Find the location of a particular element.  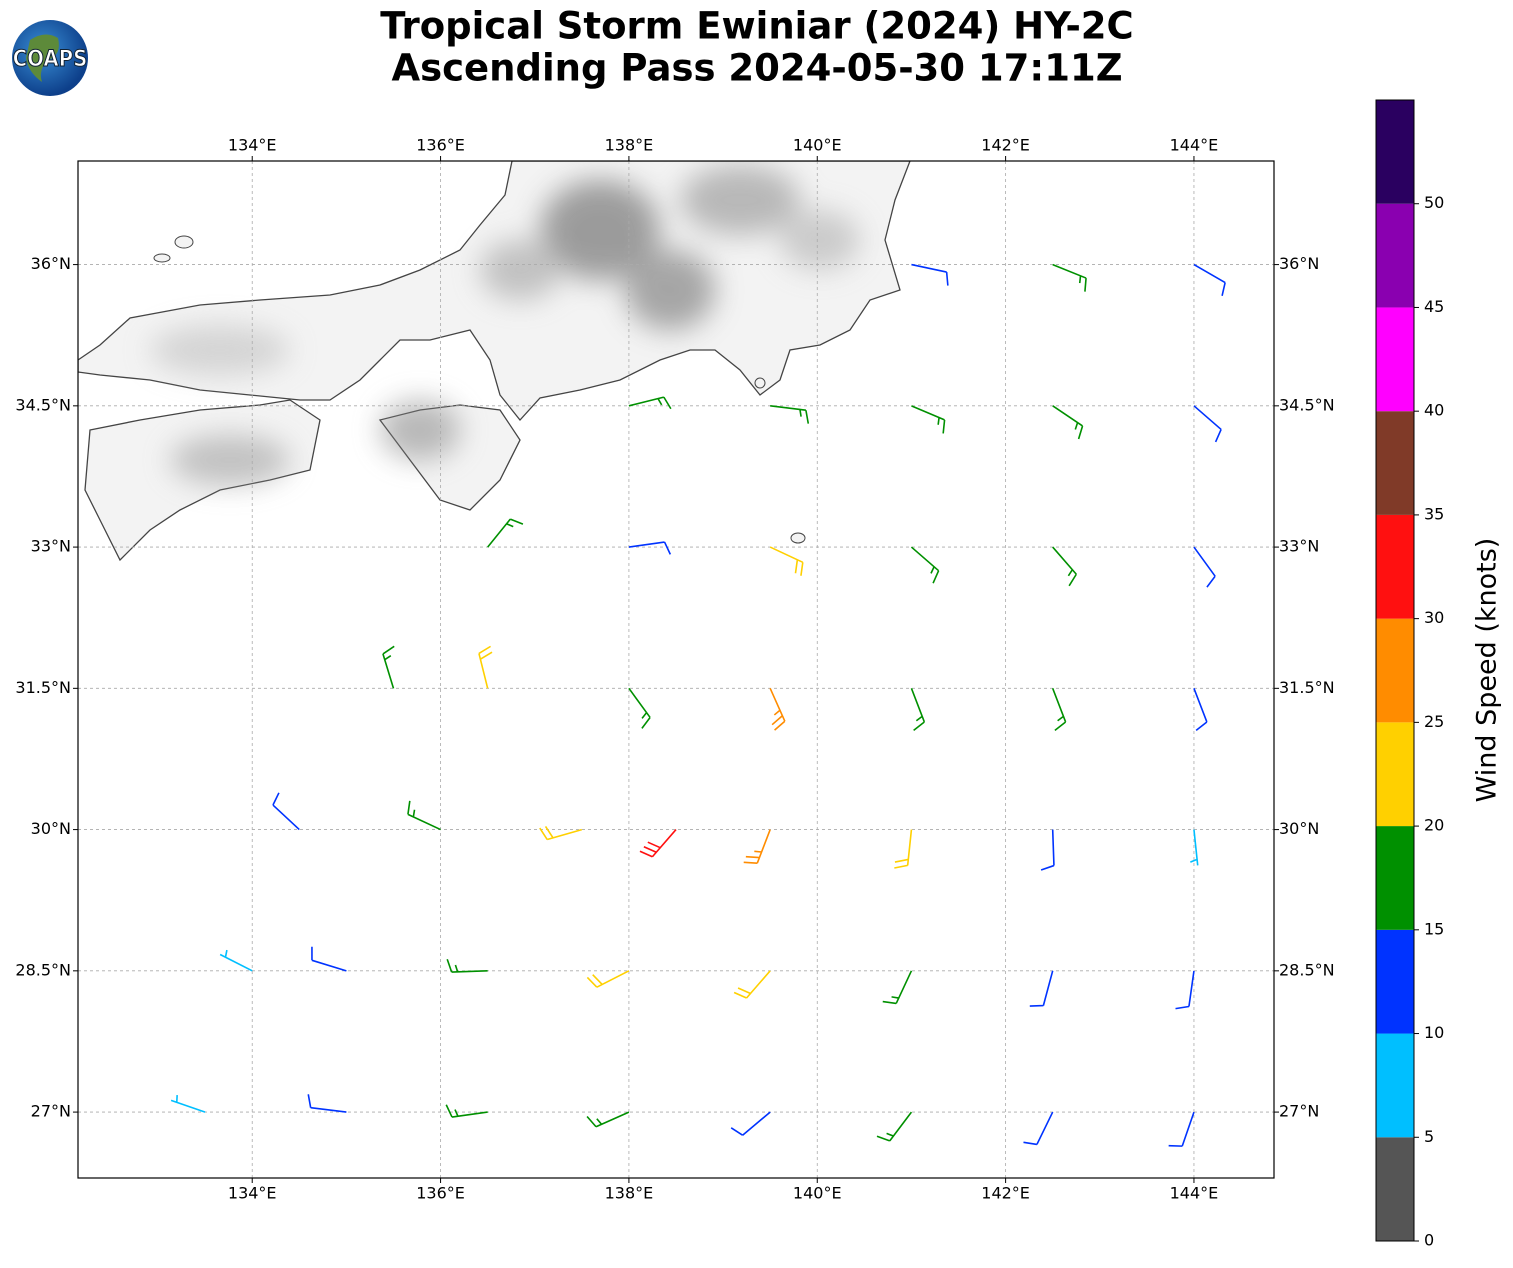

colorbar-tick-label: 25 is located at coordinates (1434, 721).